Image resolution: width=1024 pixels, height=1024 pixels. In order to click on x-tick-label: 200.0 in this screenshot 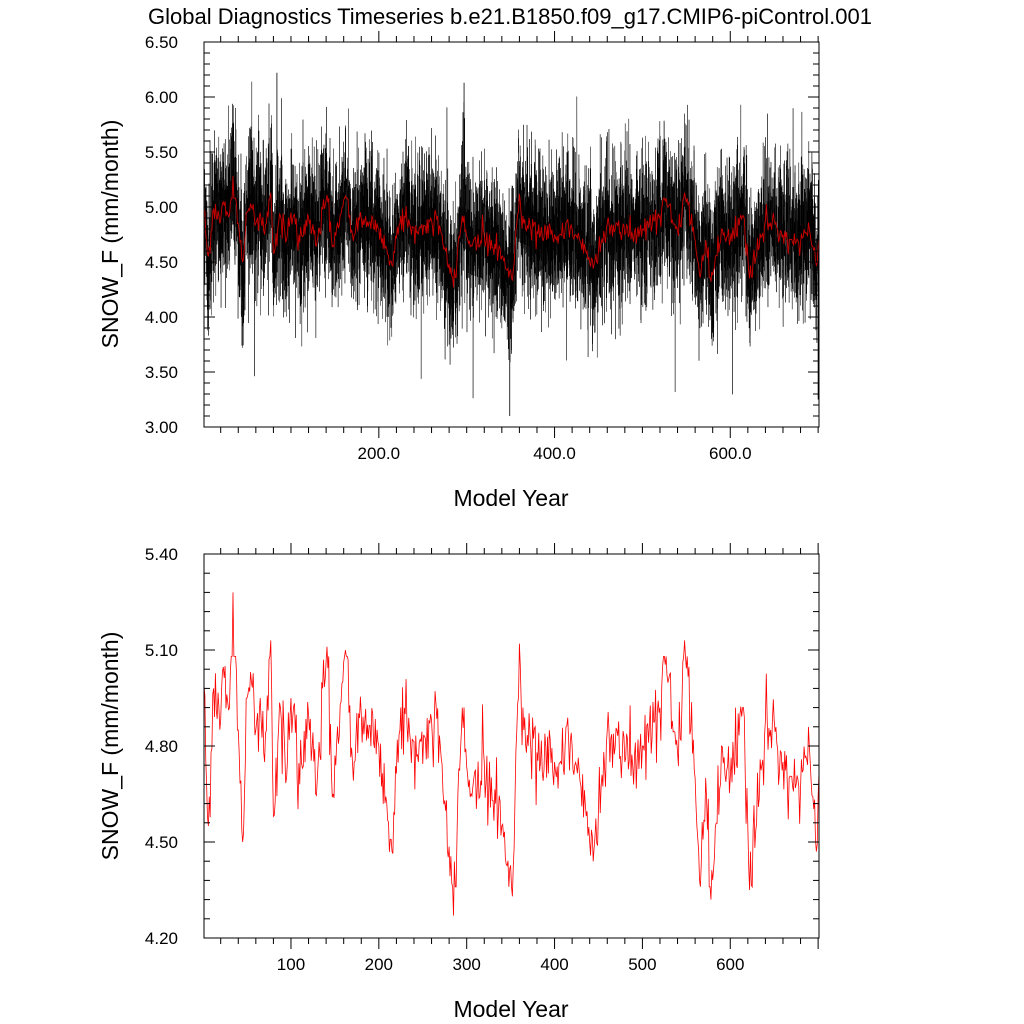, I will do `click(379, 453)`.